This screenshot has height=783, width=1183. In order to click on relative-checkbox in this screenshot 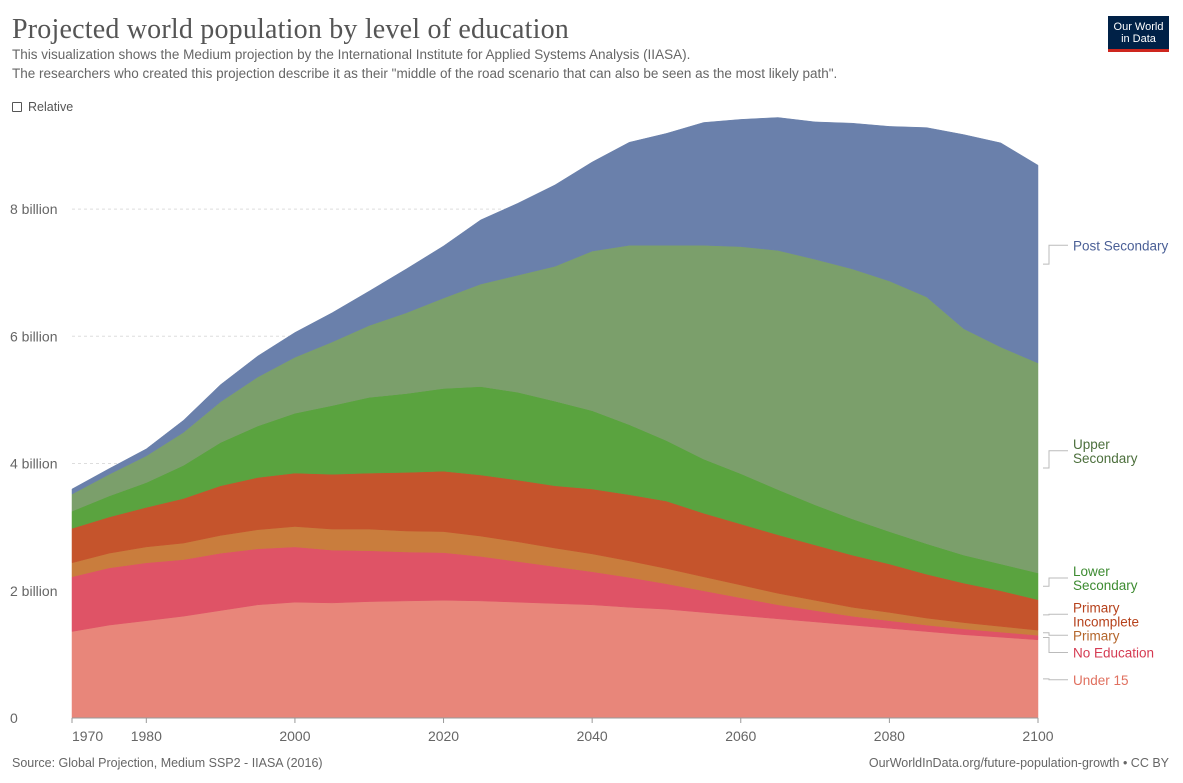, I will do `click(17, 107)`.